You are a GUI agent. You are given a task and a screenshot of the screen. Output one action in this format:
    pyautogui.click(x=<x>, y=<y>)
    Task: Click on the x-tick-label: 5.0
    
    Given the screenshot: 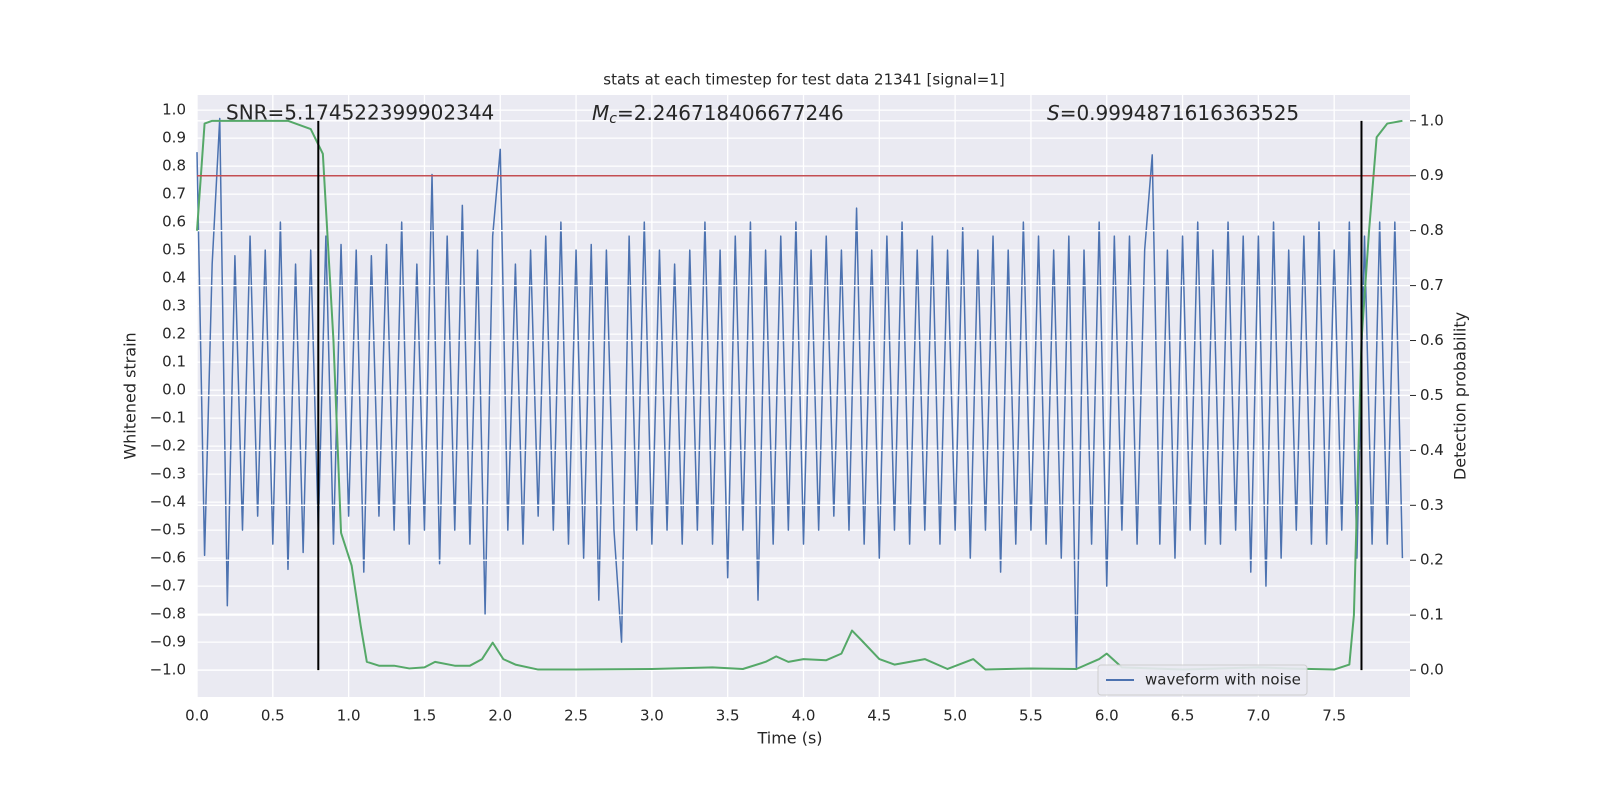 What is the action you would take?
    pyautogui.click(x=955, y=716)
    